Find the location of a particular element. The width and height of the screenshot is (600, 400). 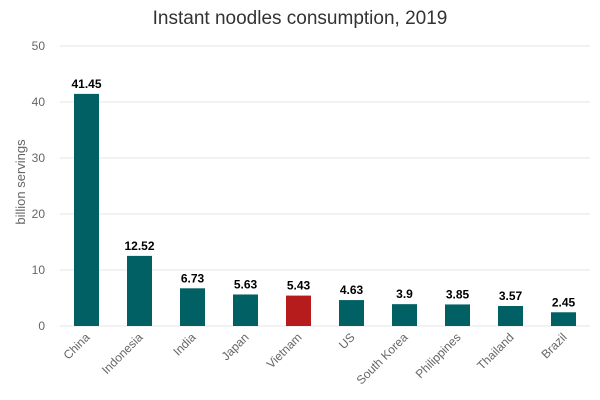

bar-indonesia is located at coordinates (139, 290).